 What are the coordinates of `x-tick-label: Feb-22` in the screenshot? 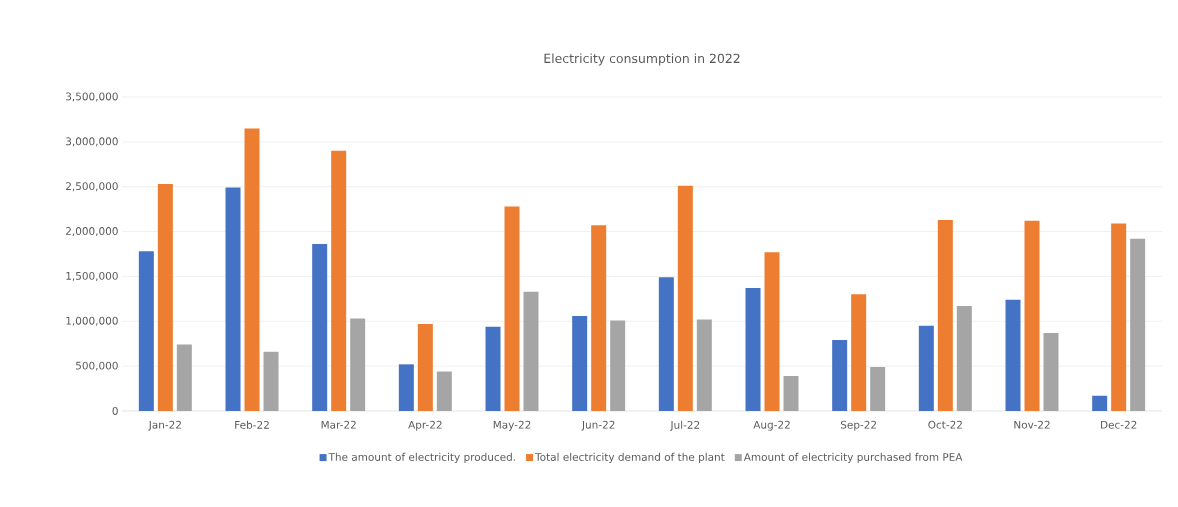 It's located at (252, 424).